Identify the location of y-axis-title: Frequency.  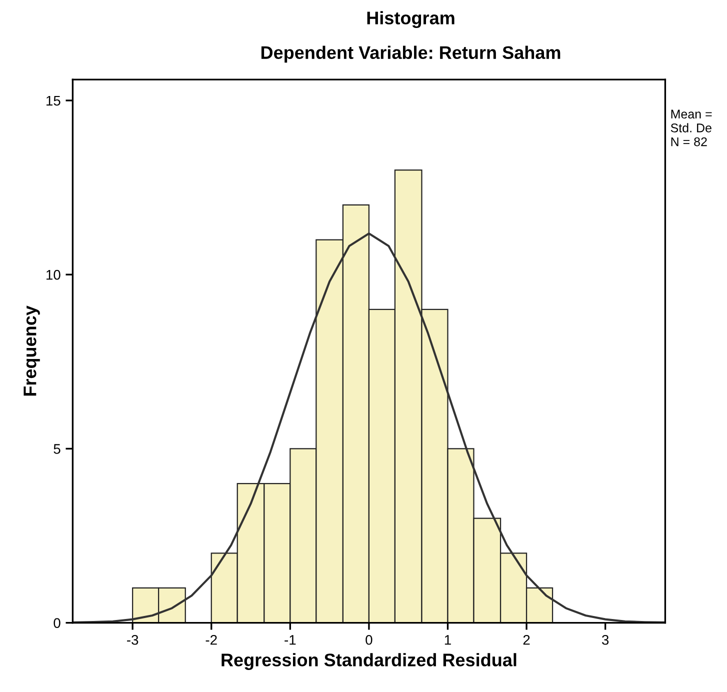
(32, 351).